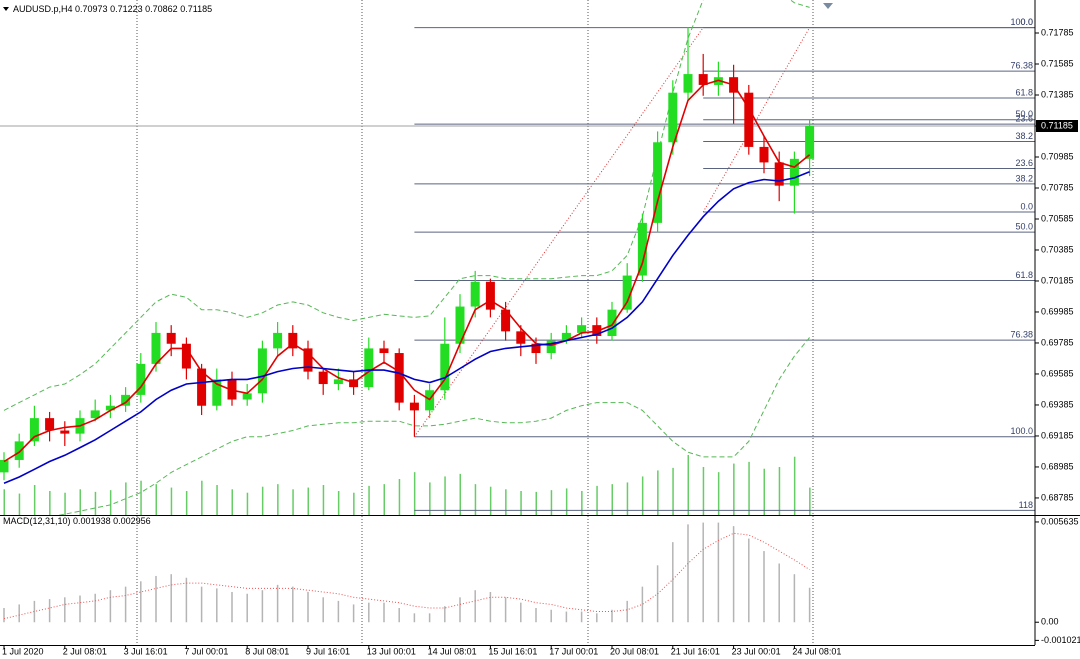  What do you see at coordinates (1050, 622) in the screenshot?
I see `macd-y-tick-label: 0.00` at bounding box center [1050, 622].